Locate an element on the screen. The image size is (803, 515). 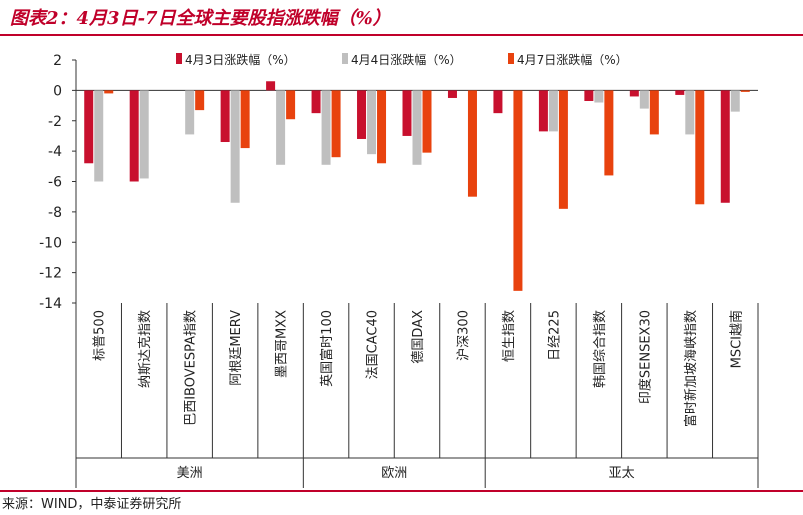
category-label: 日经225 is located at coordinates (554, 335).